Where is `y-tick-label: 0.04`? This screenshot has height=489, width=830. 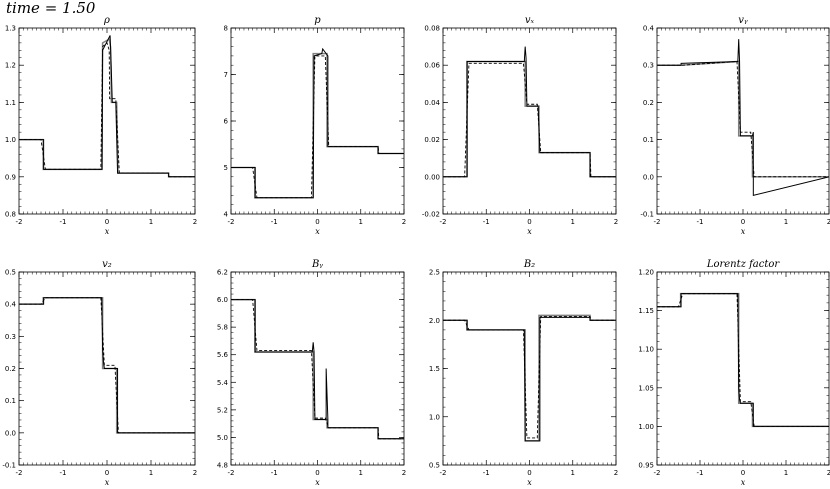 y-tick-label: 0.04 is located at coordinates (432, 103).